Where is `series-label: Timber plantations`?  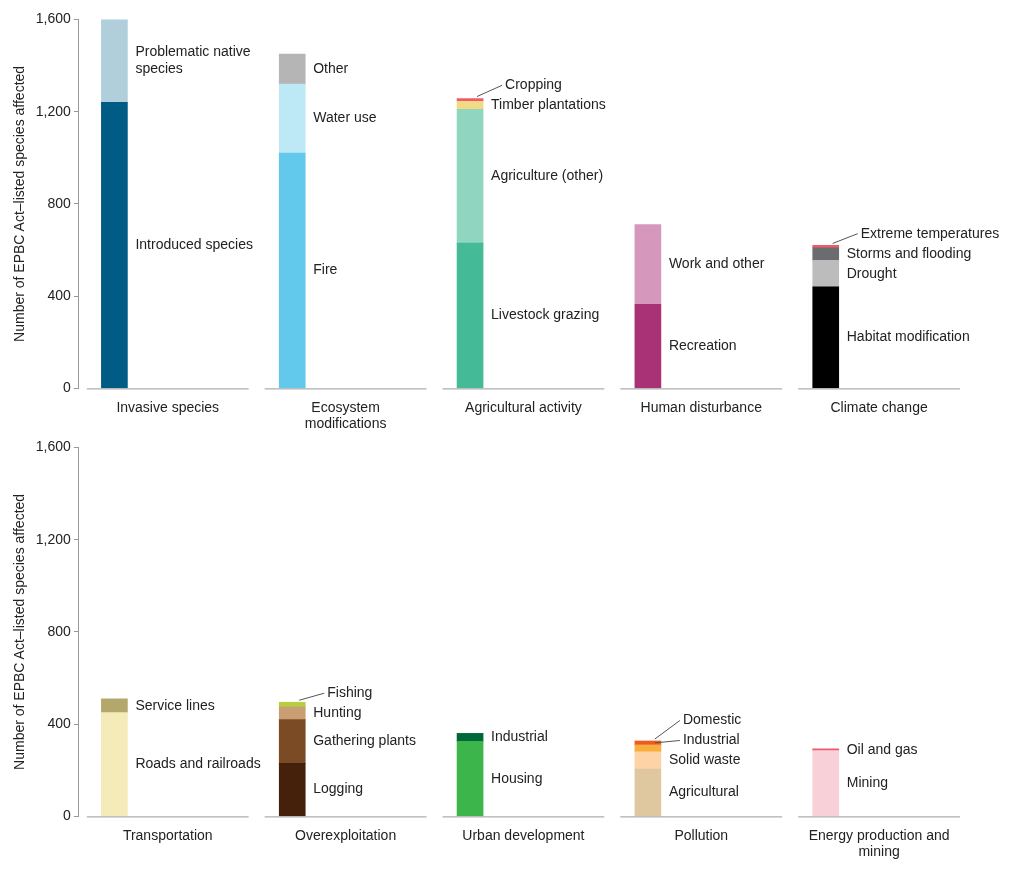 series-label: Timber plantations is located at coordinates (548, 104).